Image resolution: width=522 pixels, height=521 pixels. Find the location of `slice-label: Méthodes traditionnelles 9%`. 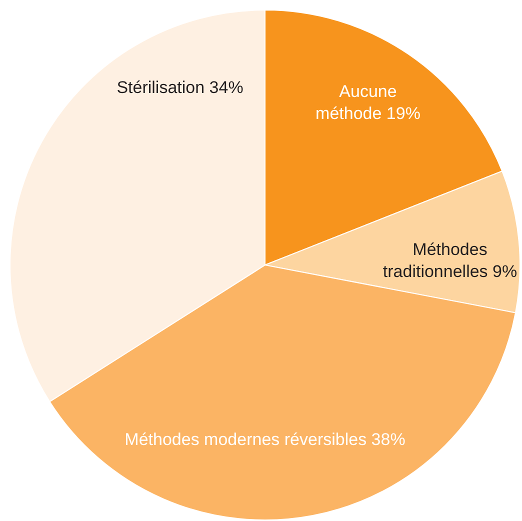

slice-label: Méthodes traditionnelles 9% is located at coordinates (450, 260).